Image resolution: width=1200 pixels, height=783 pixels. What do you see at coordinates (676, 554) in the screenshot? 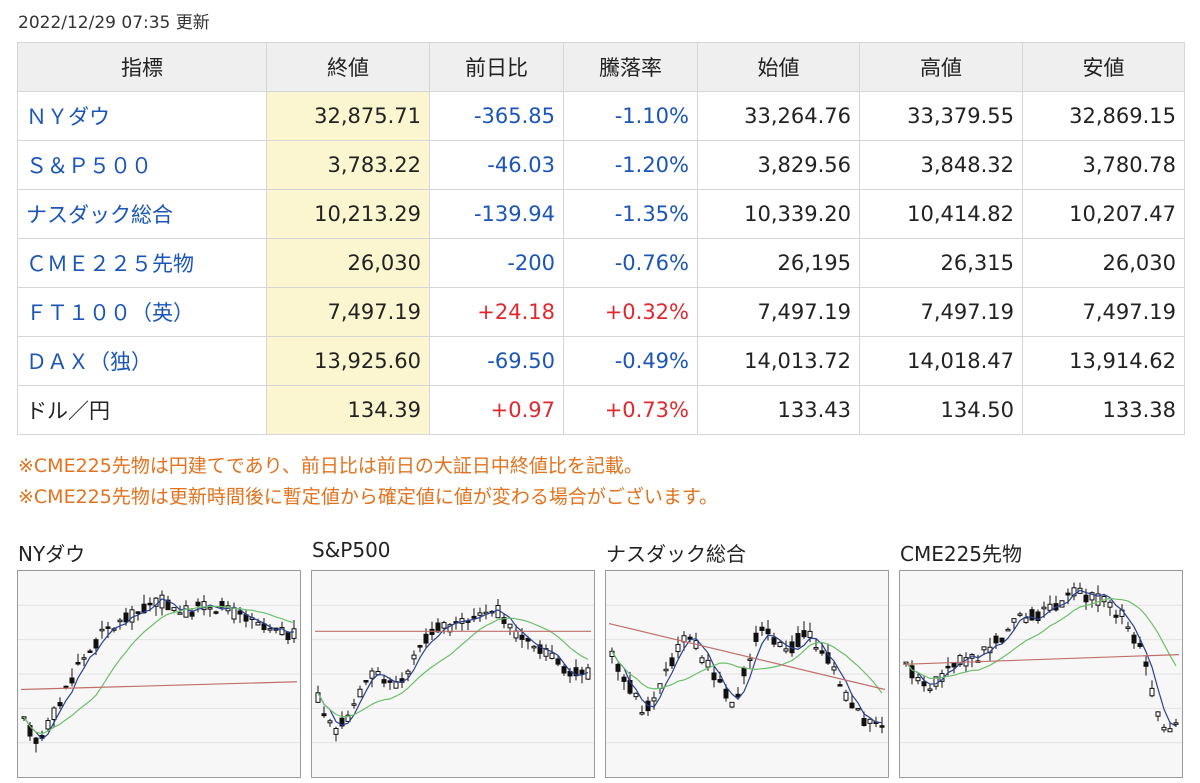
I see `chart-title-nasdaq: ナスダック総合` at bounding box center [676, 554].